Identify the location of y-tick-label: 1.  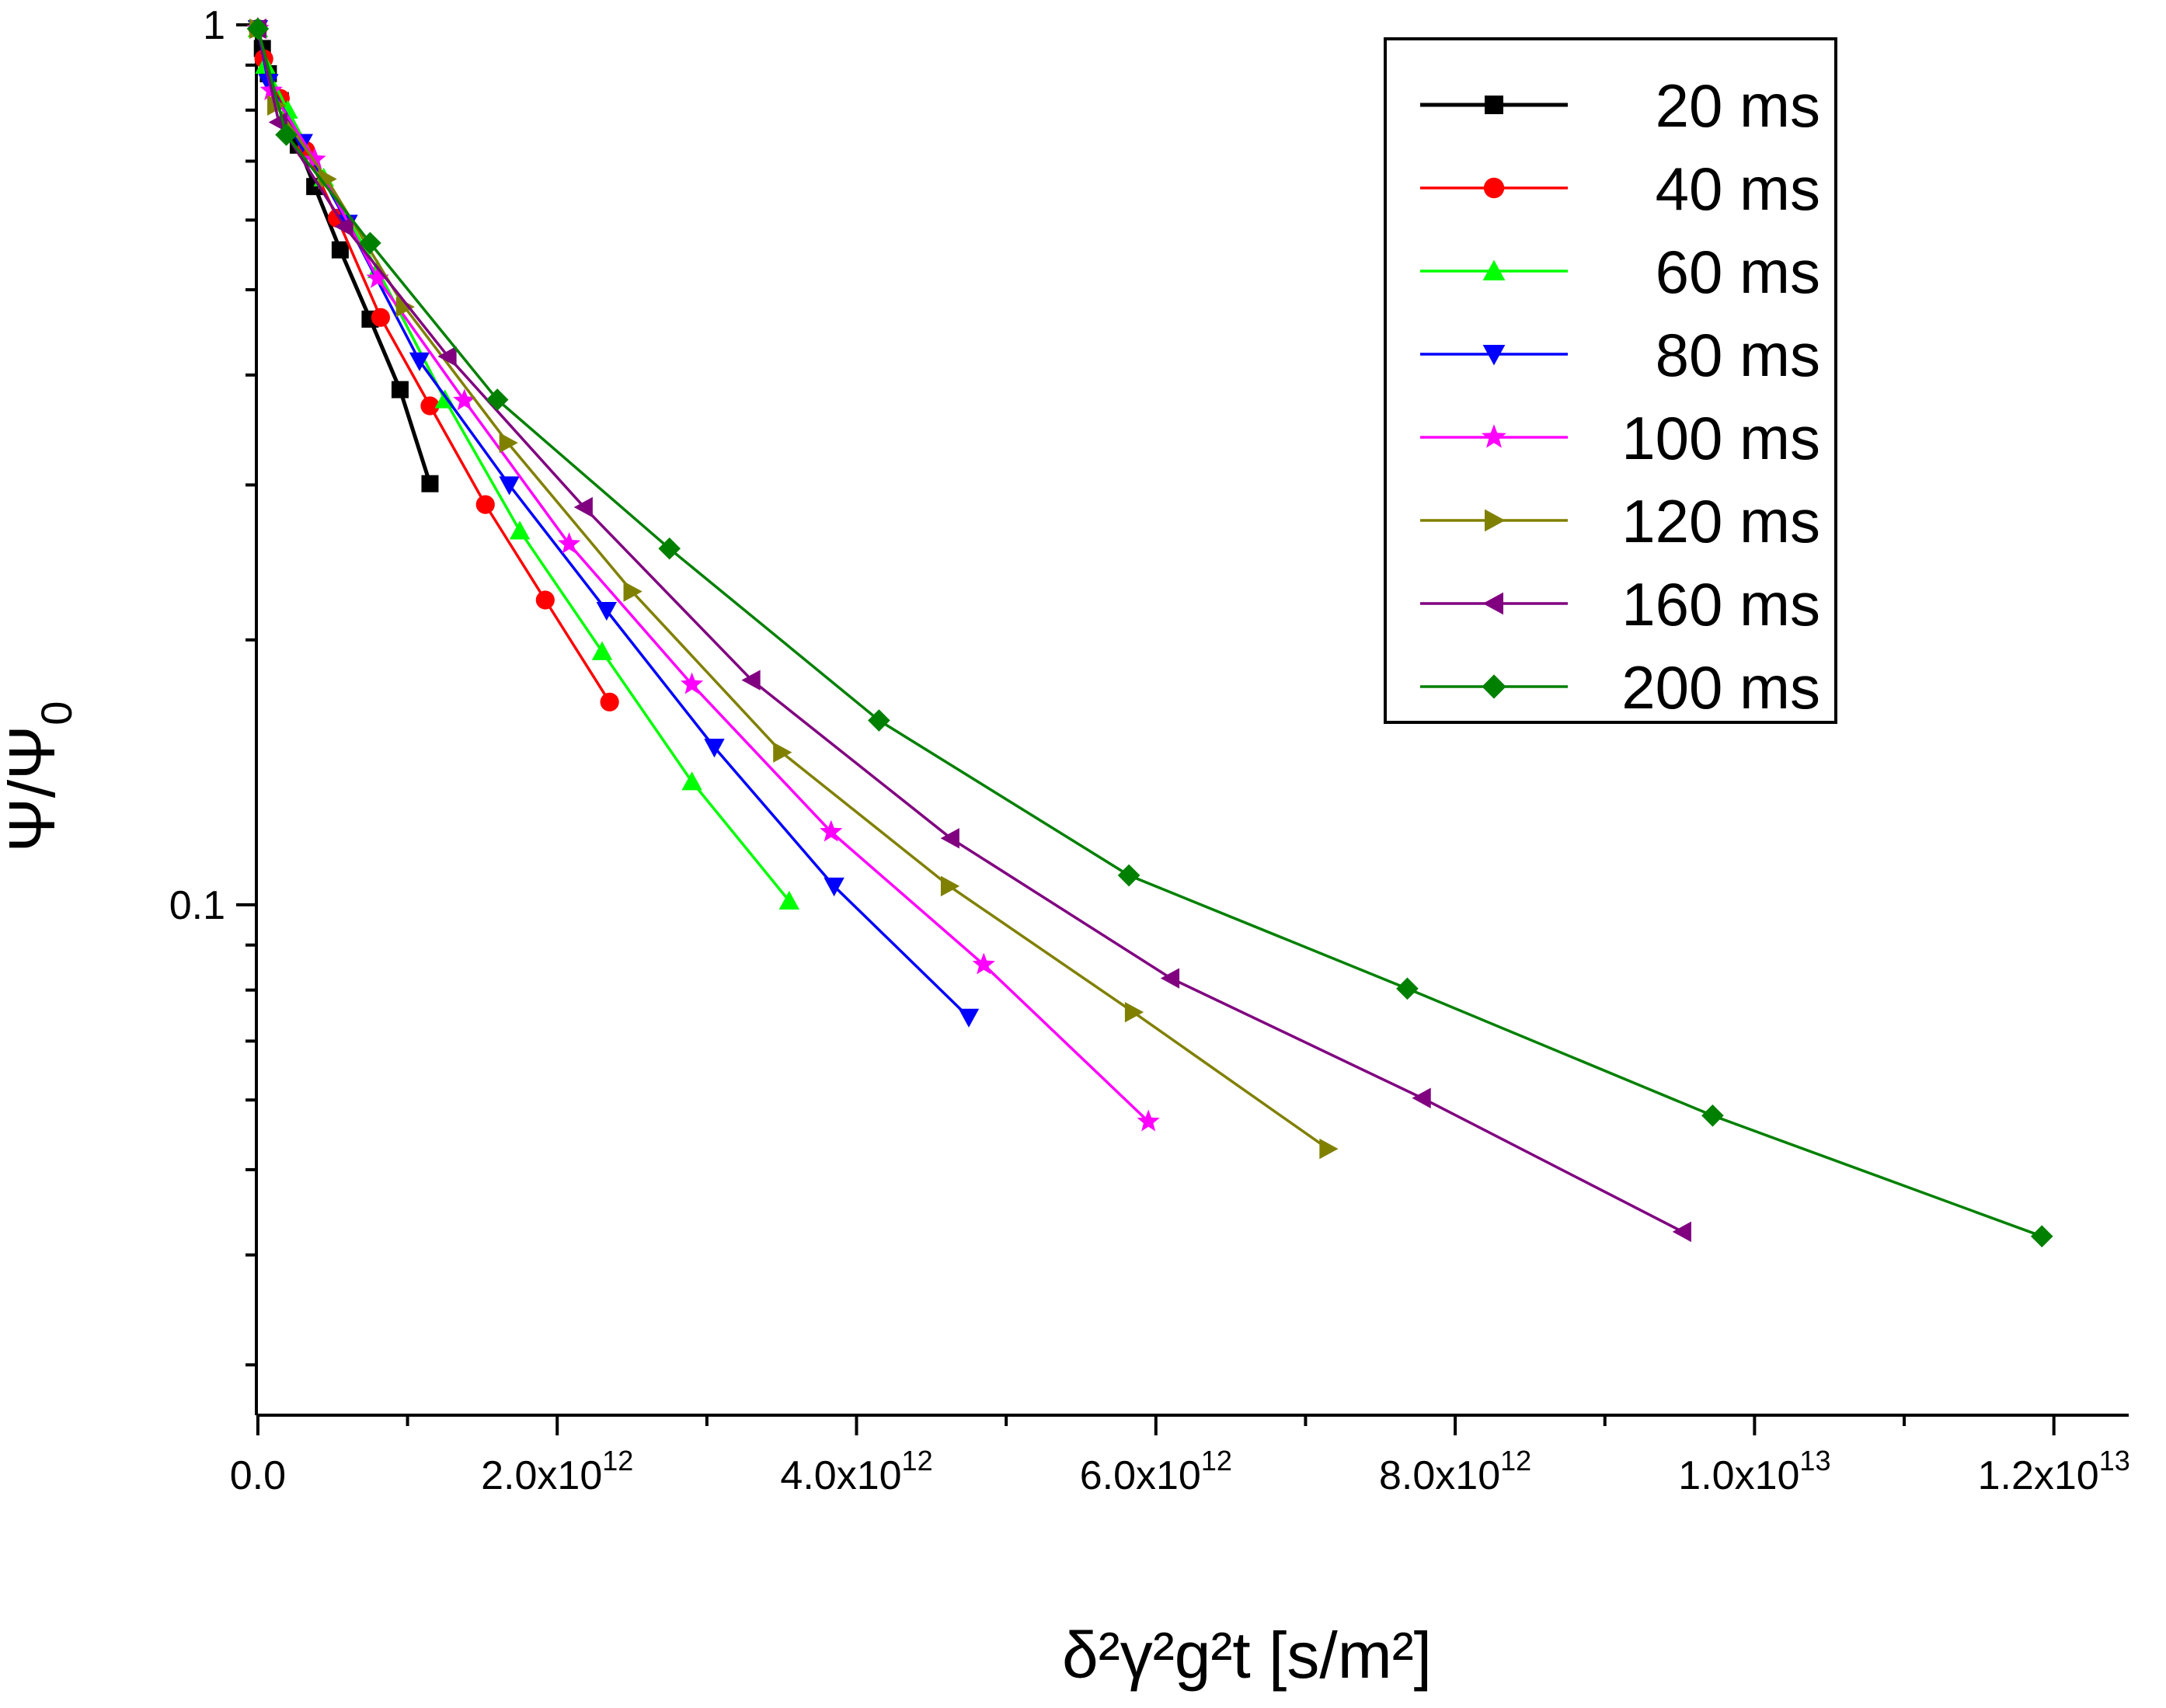
(214, 25).